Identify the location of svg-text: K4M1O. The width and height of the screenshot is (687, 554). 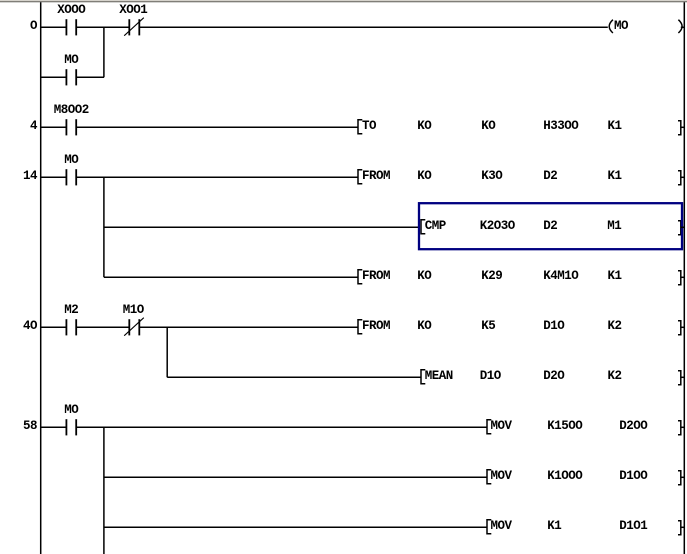
(561, 276).